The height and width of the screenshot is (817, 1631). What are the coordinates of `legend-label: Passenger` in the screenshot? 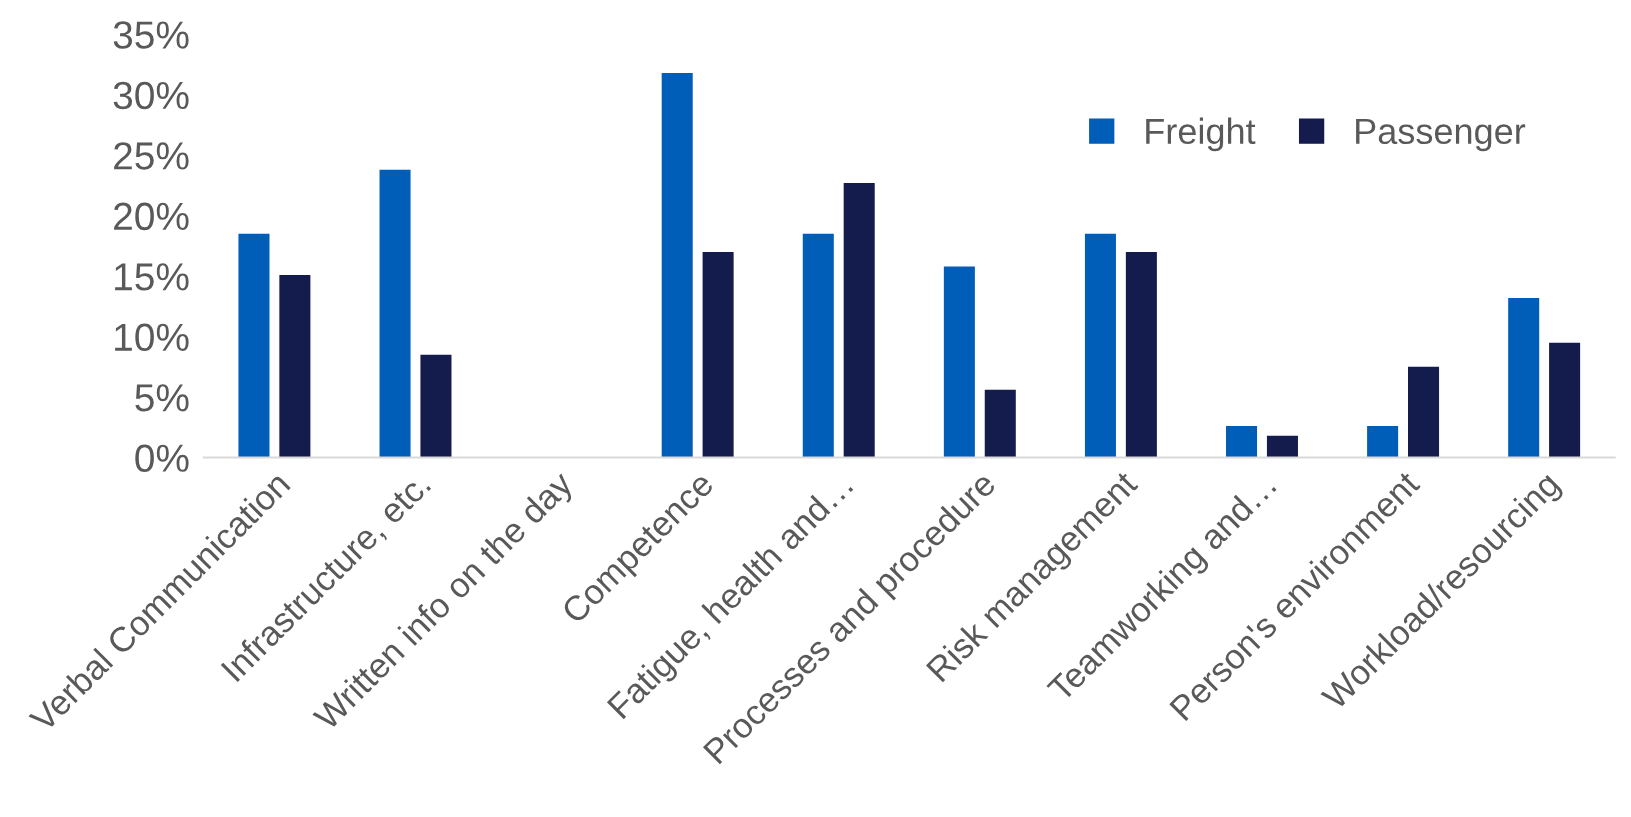 It's located at (1441, 135).